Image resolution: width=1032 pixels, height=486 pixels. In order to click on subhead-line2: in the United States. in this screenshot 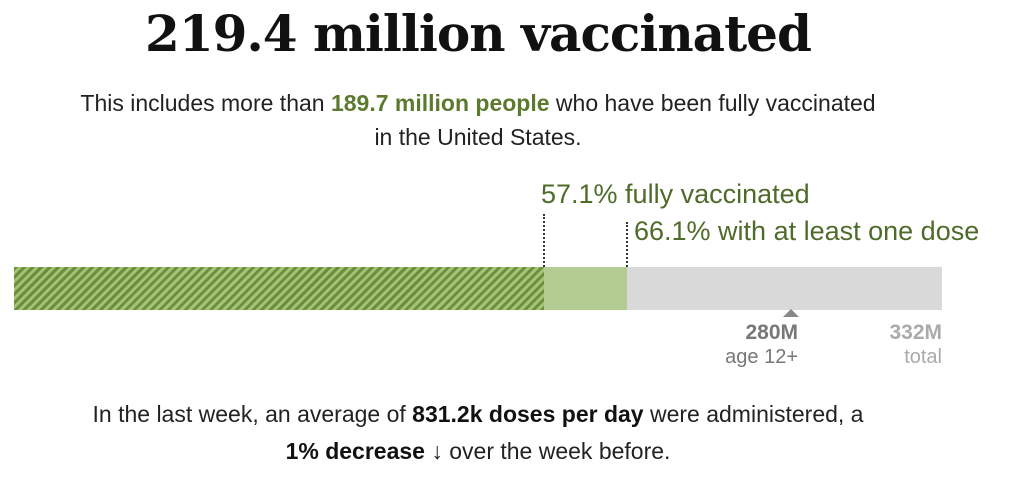, I will do `click(478, 137)`.